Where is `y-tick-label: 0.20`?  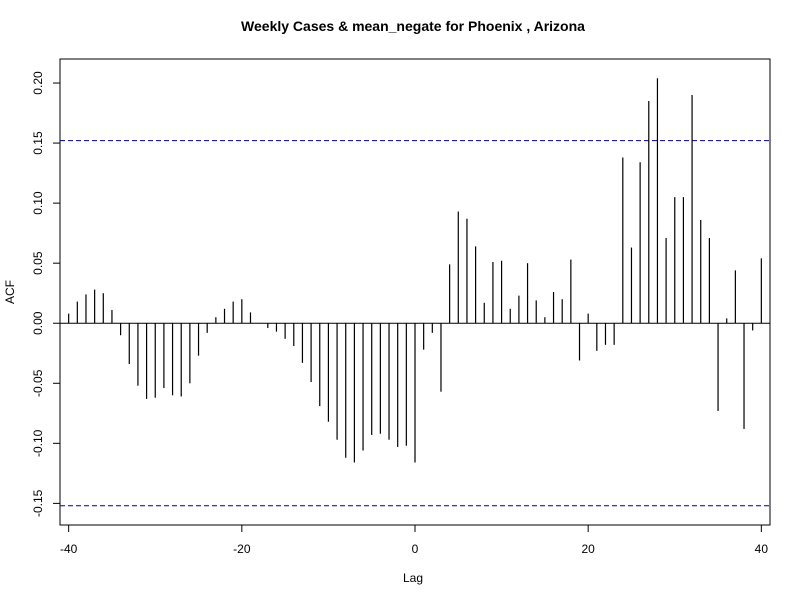
y-tick-label: 0.20 is located at coordinates (38, 83).